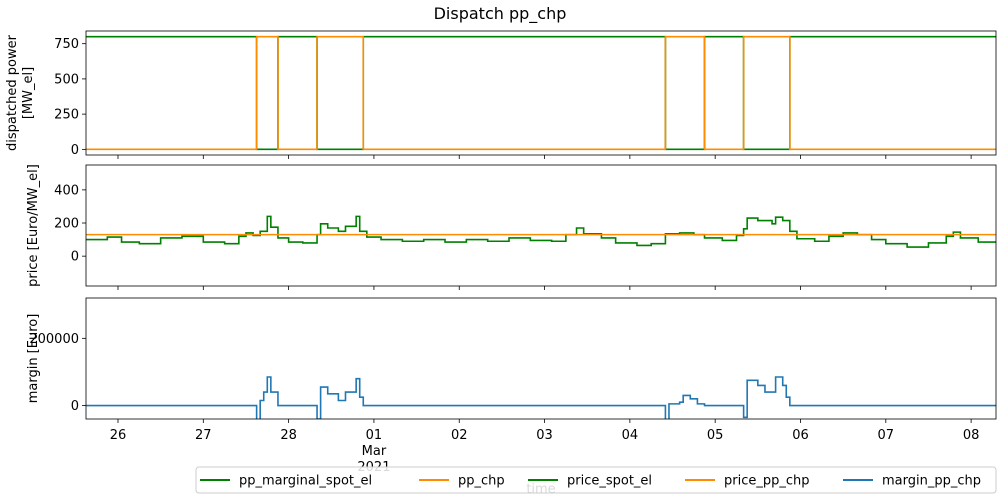 The width and height of the screenshot is (1000, 500). What do you see at coordinates (288, 435) in the screenshot?
I see `x-tick-label: 28` at bounding box center [288, 435].